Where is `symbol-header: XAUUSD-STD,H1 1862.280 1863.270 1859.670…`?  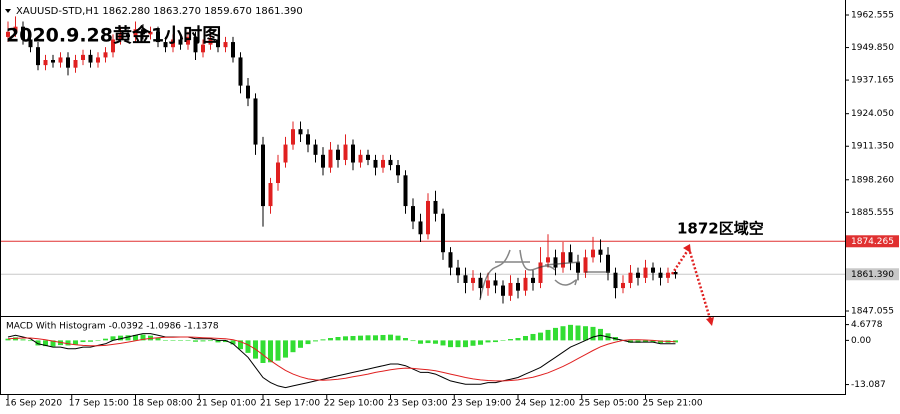
symbol-header: XAUUSD-STD,H1 1862.280 1863.270 1859.670… is located at coordinates (159, 11).